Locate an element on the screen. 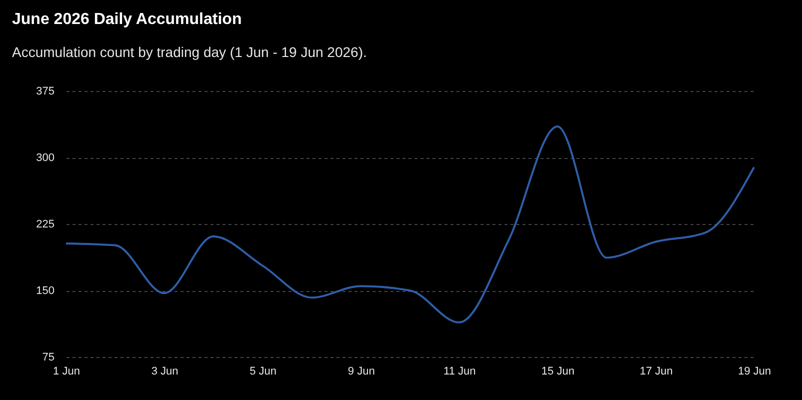  x-tick-label: 15 Jun is located at coordinates (557, 372).